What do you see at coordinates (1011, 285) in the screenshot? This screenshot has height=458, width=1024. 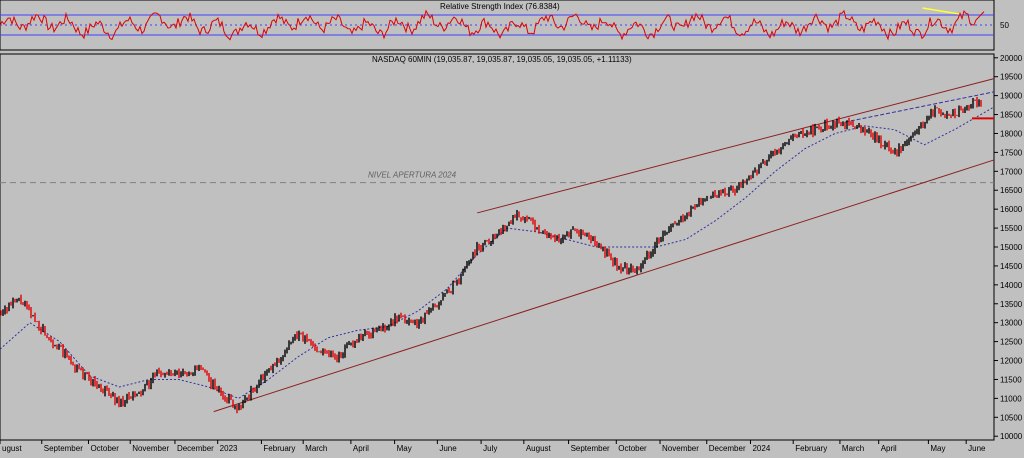 I see `y-tick-label: 14000` at bounding box center [1011, 285].